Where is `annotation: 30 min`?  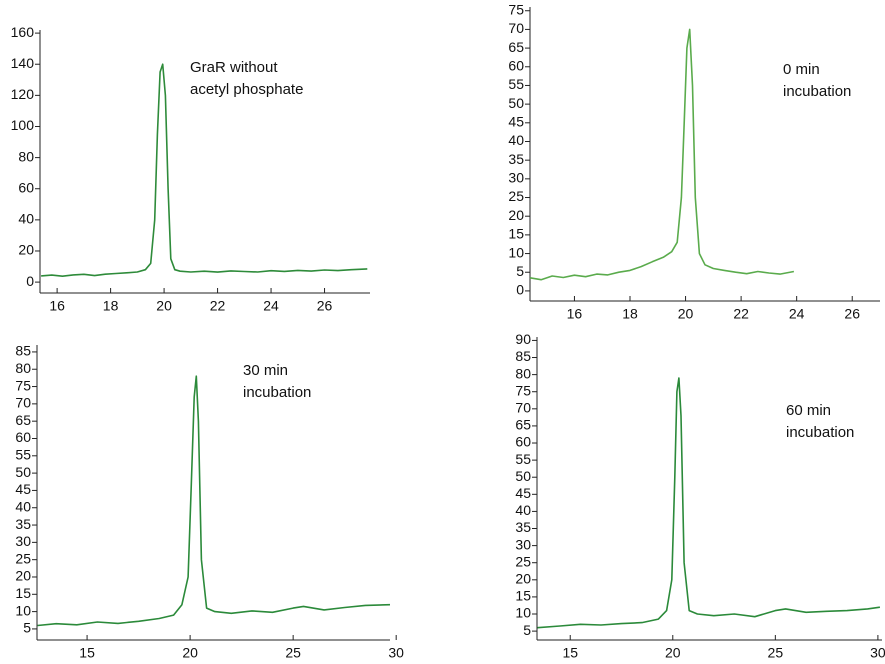
annotation: 30 min is located at coordinates (265, 370).